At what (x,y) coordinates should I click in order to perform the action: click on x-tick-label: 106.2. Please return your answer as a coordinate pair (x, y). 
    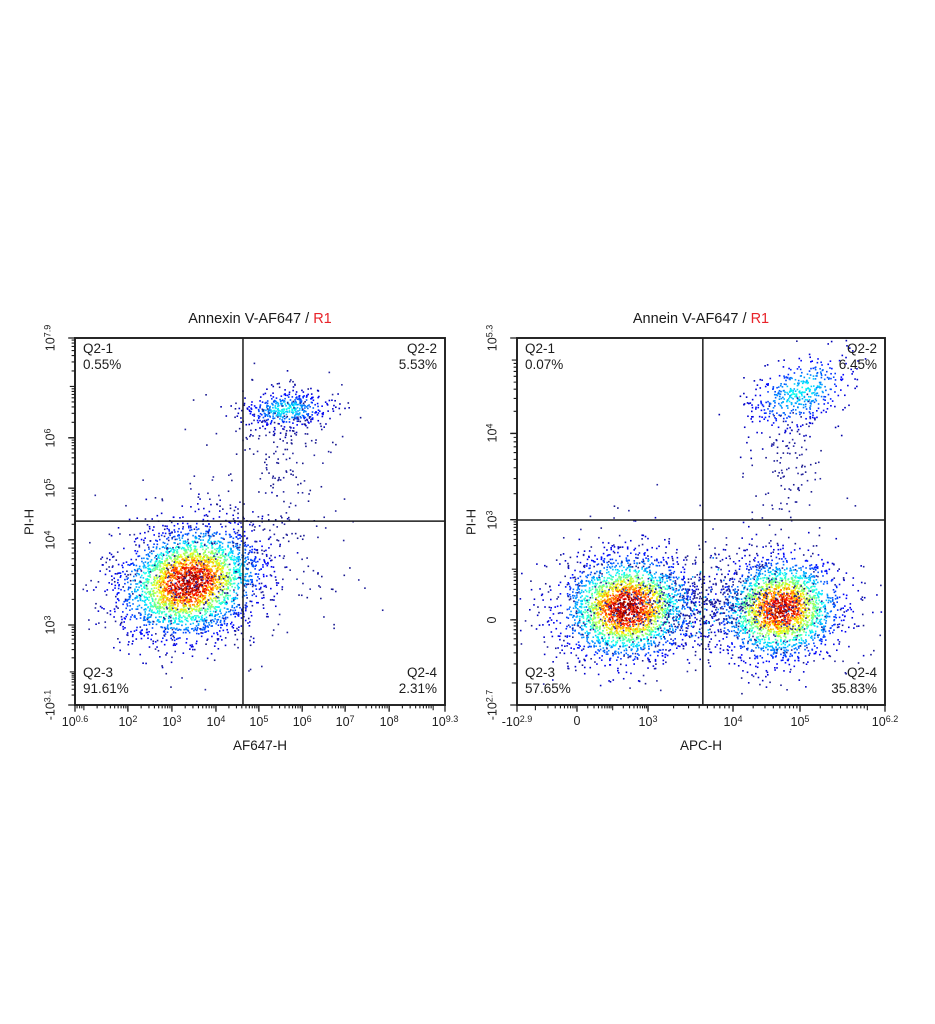
    Looking at the image, I should click on (885, 721).